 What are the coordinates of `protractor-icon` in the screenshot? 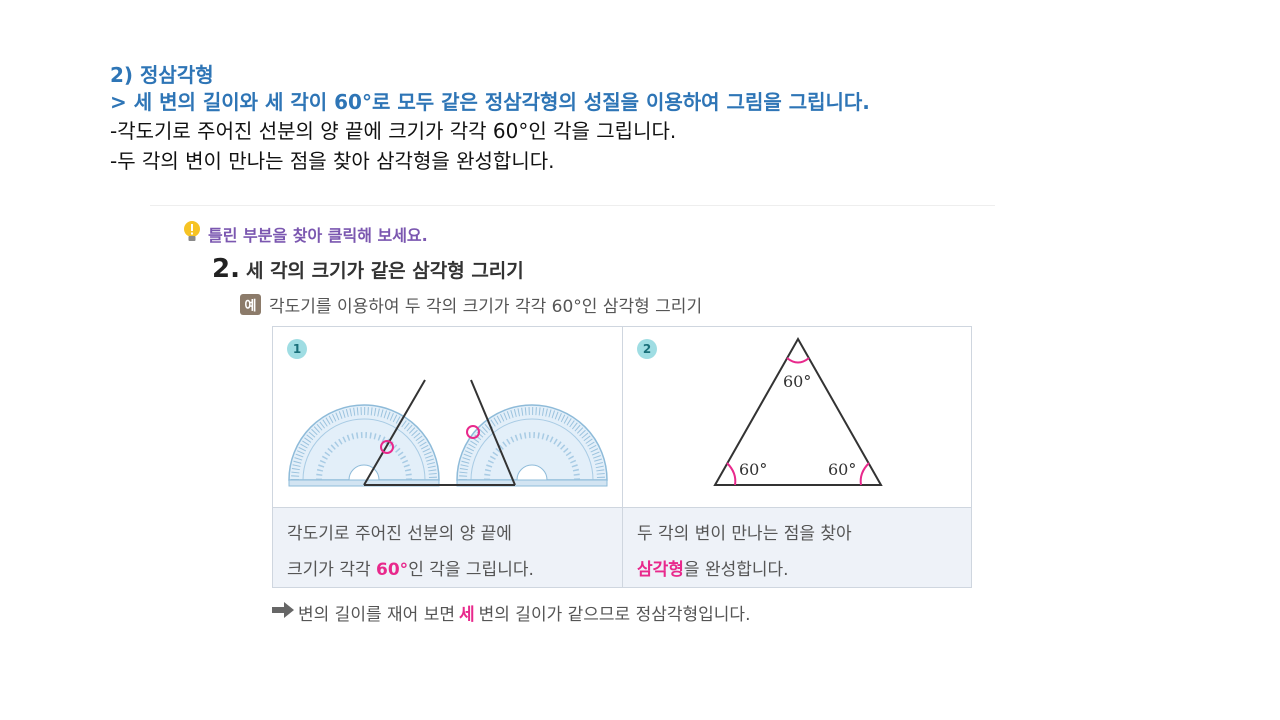 It's located at (448, 445).